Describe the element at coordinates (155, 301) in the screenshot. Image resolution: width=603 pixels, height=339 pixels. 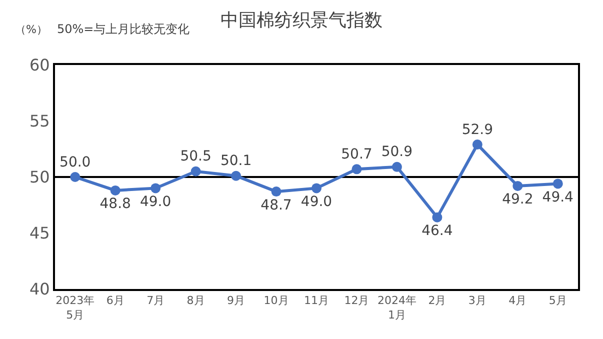
I see `x-tick-label: 7月` at that location.